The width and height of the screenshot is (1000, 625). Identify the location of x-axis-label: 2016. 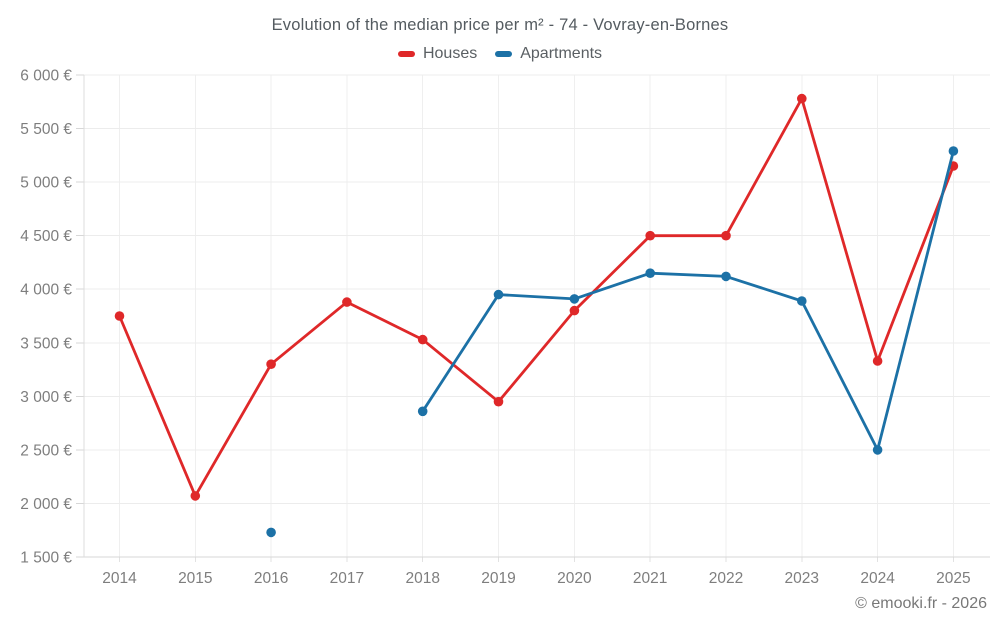
(271, 578).